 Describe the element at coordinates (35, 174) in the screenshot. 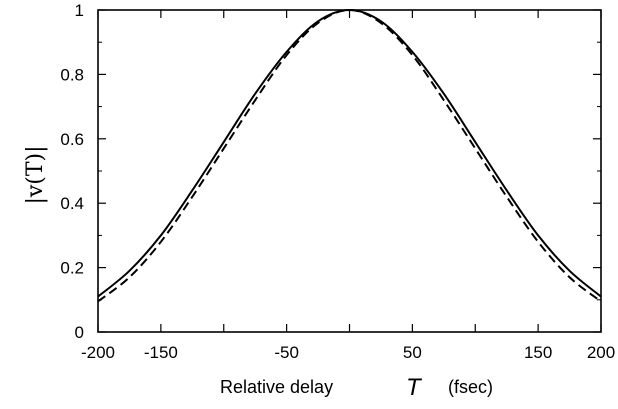

I see `y-axis-label: |v(T)|` at that location.